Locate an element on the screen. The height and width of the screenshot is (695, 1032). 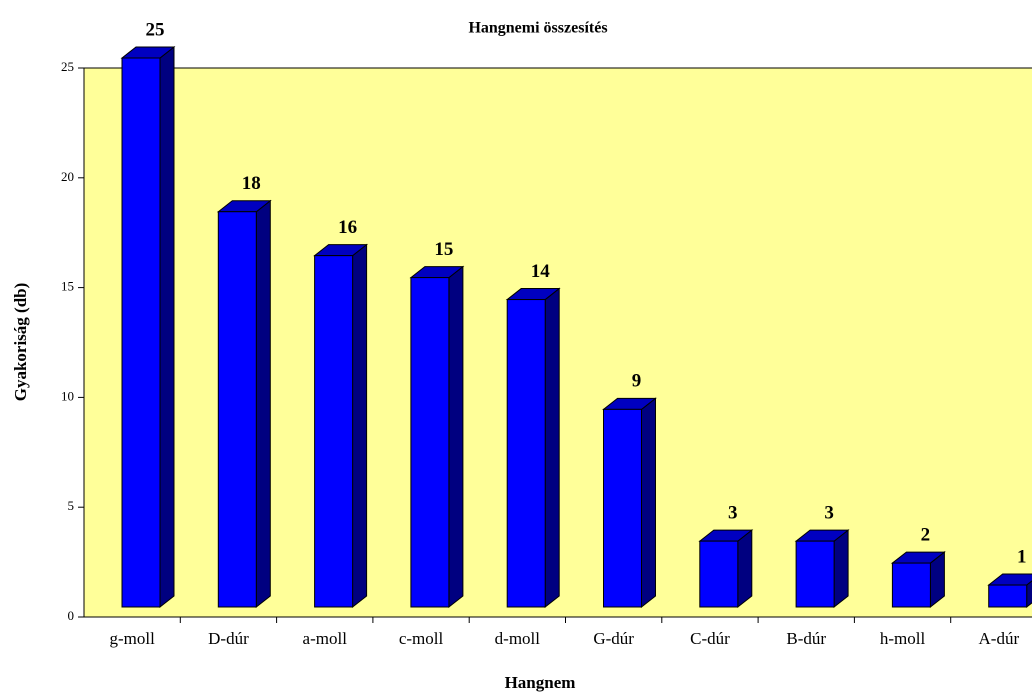
y-tick-label: 20 is located at coordinates (67, 176).